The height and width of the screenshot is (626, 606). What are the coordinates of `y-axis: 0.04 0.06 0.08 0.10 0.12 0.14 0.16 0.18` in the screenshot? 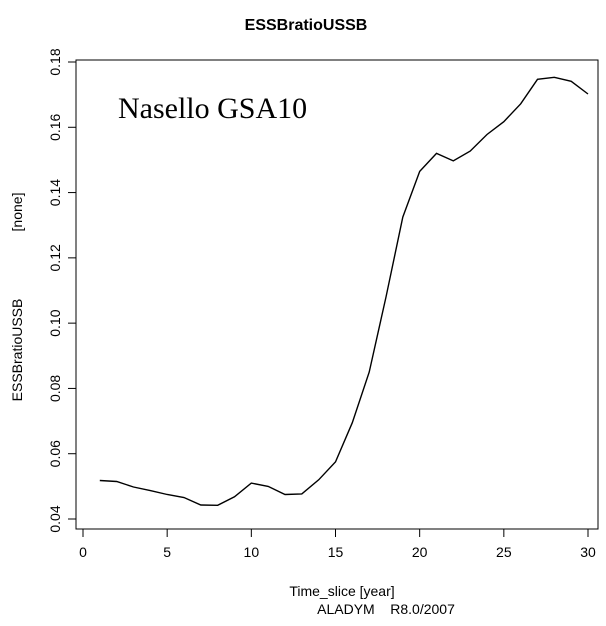 It's located at (61, 290).